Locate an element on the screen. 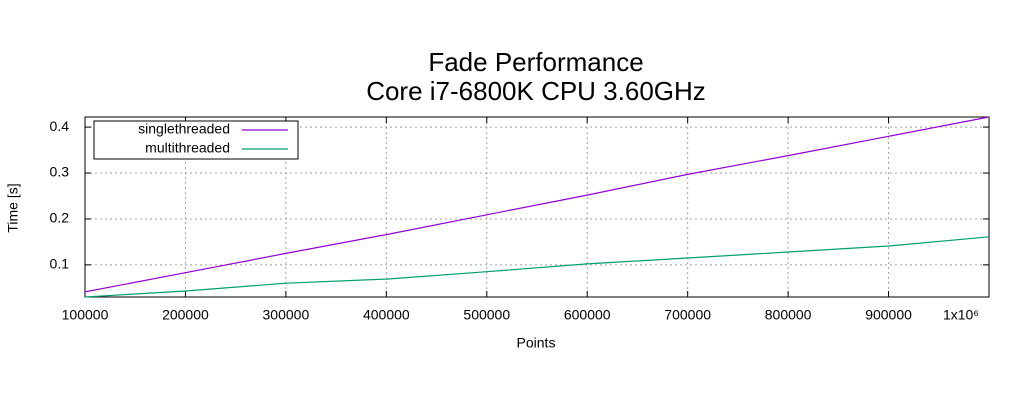 This screenshot has width=1020, height=400. x-axis-label: Points is located at coordinates (536, 343).